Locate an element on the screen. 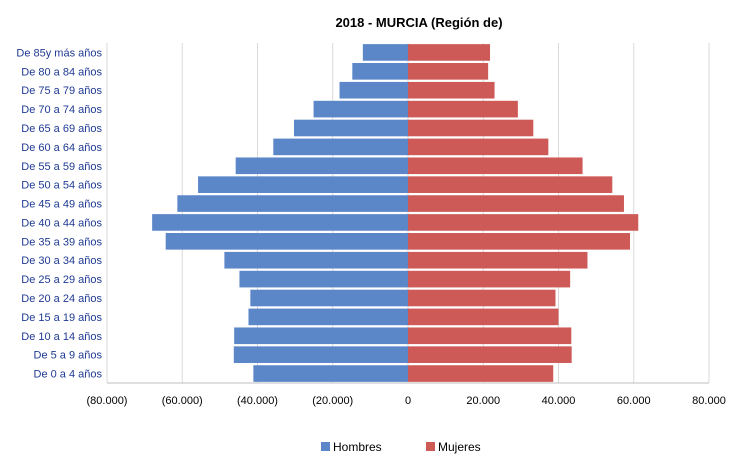 This screenshot has height=467, width=744. legend: Hombres Mujeres is located at coordinates (401, 447).